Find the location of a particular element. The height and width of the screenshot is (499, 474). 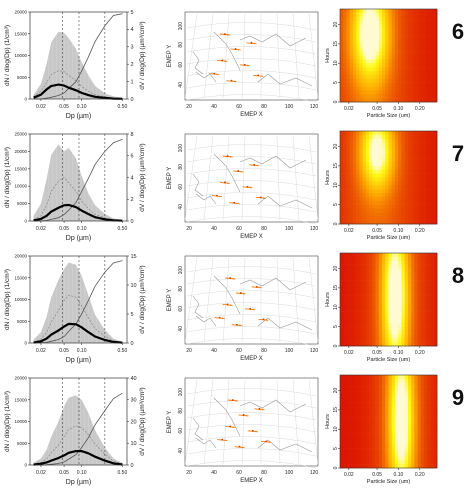

map-x-tick-label: 20 is located at coordinates (189, 473).